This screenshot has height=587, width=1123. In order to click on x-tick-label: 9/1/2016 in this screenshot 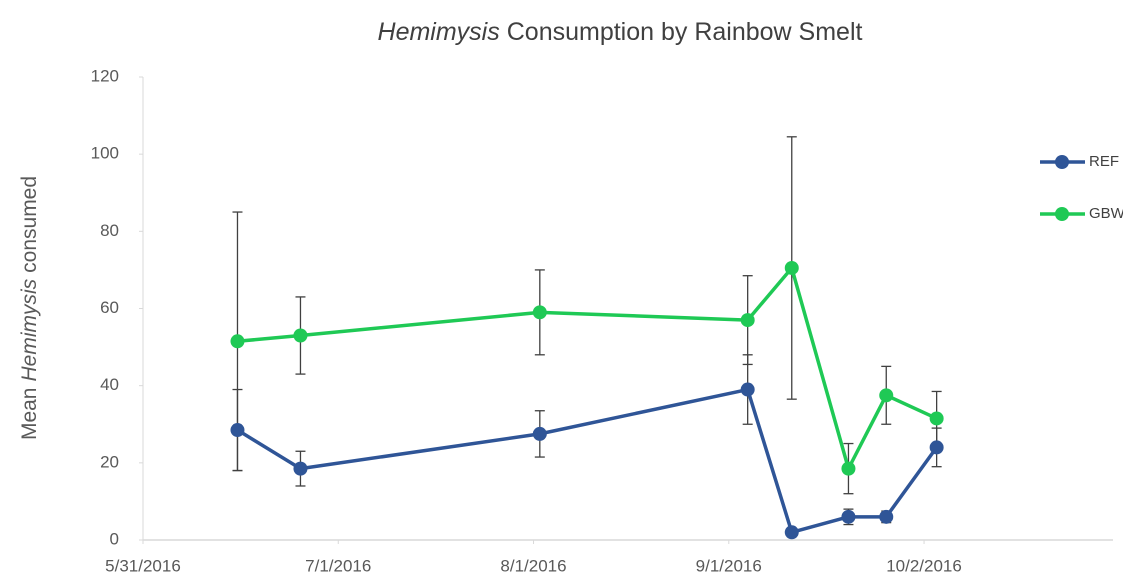, I will do `click(729, 565)`.